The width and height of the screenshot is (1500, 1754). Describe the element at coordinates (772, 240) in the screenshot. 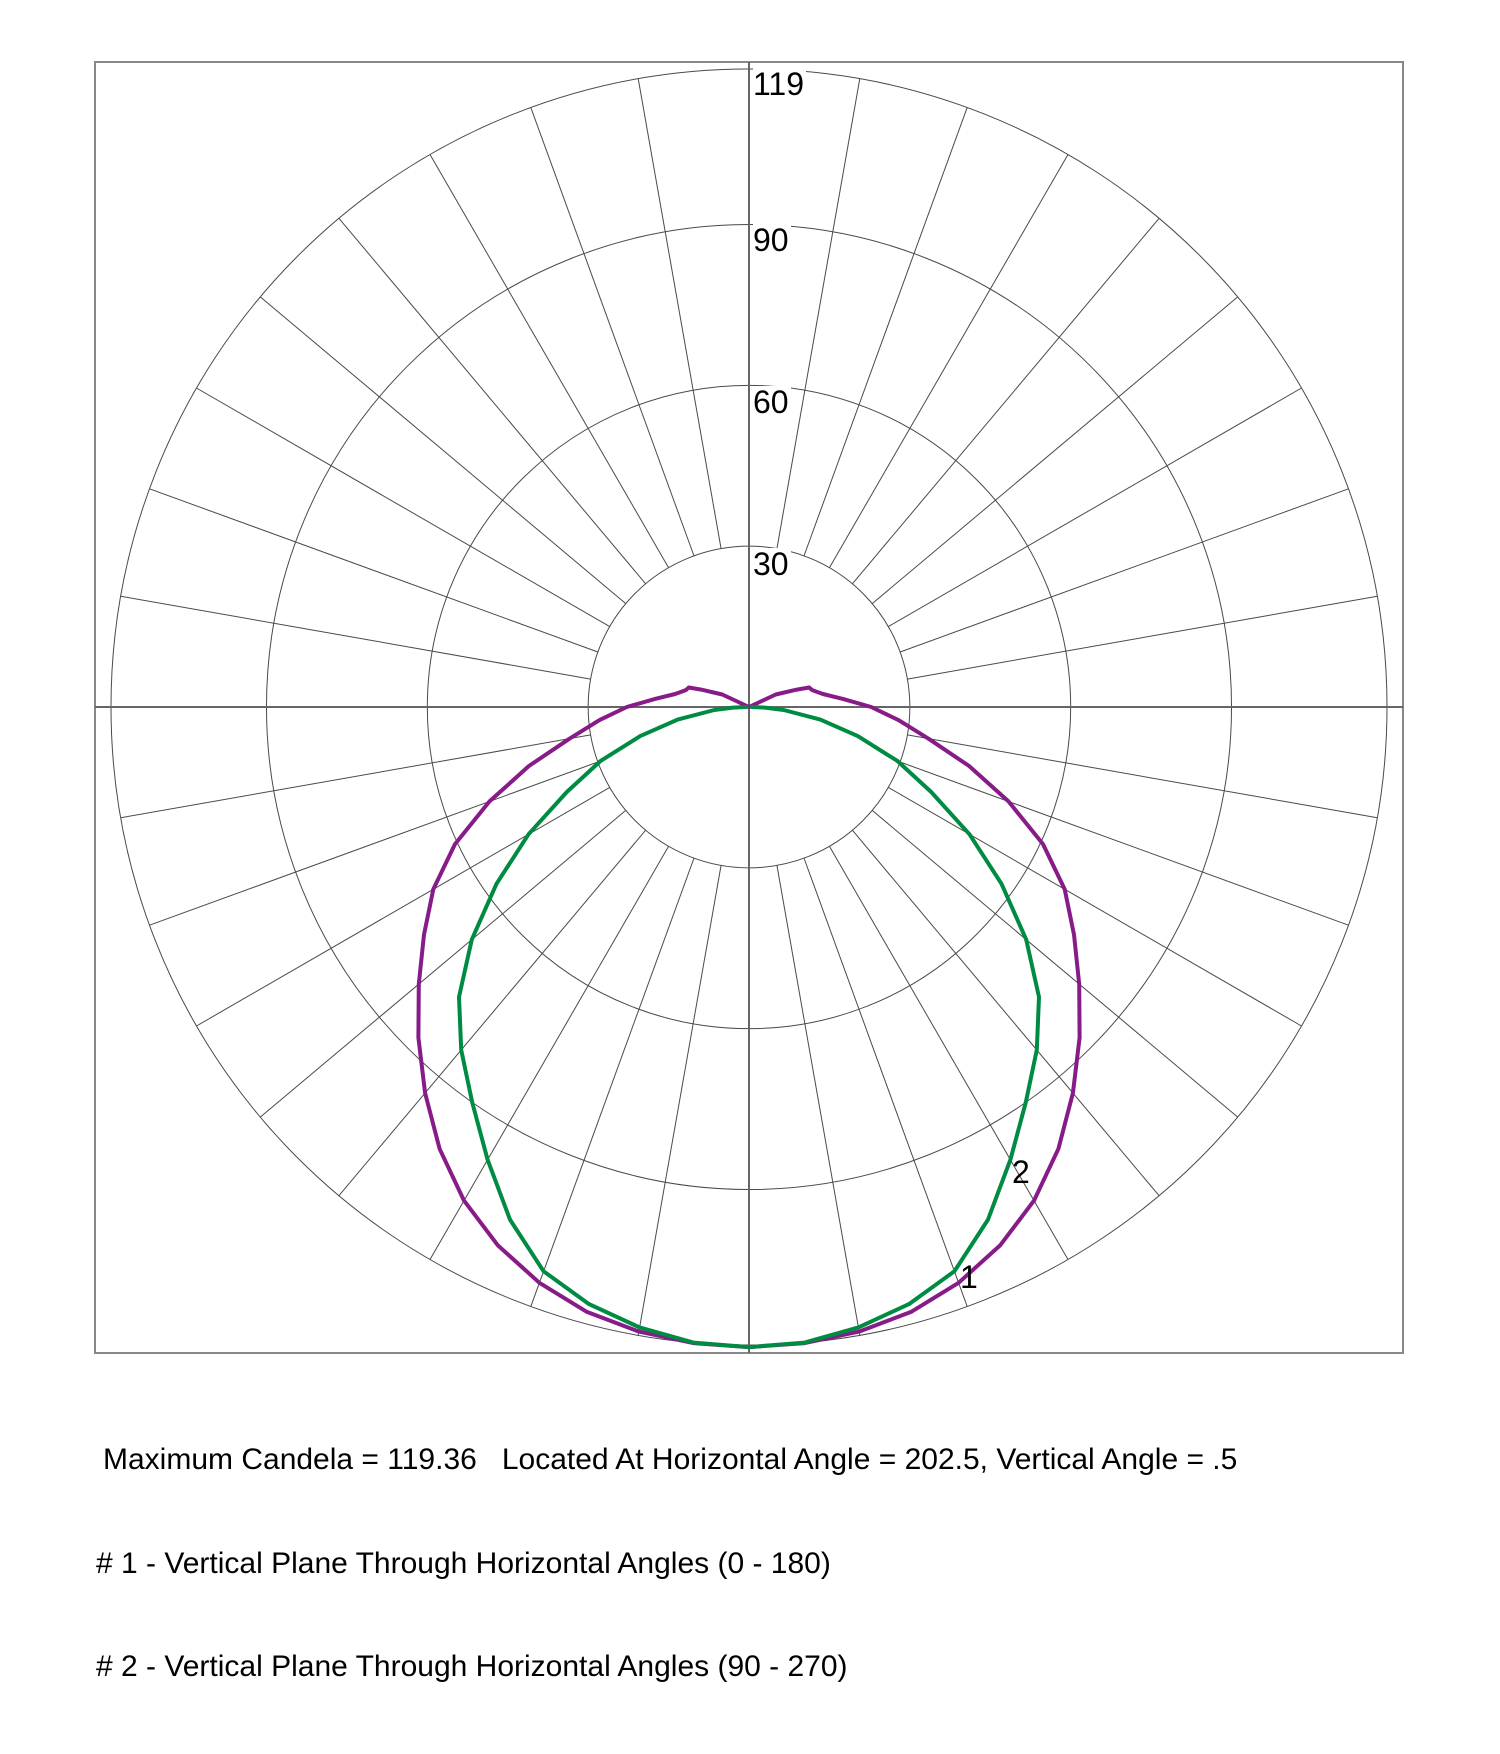

I see `ring-label-90: 90` at that location.